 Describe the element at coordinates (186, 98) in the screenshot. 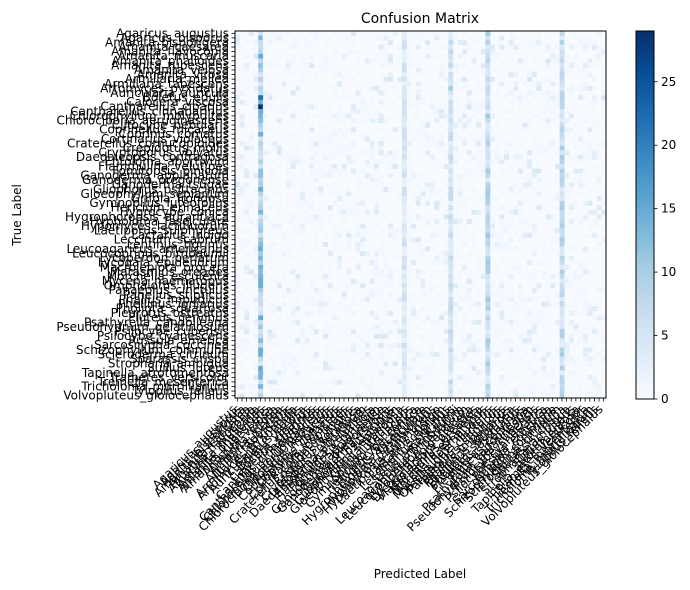

I see `y-tick-label: Boletus_edulis` at that location.